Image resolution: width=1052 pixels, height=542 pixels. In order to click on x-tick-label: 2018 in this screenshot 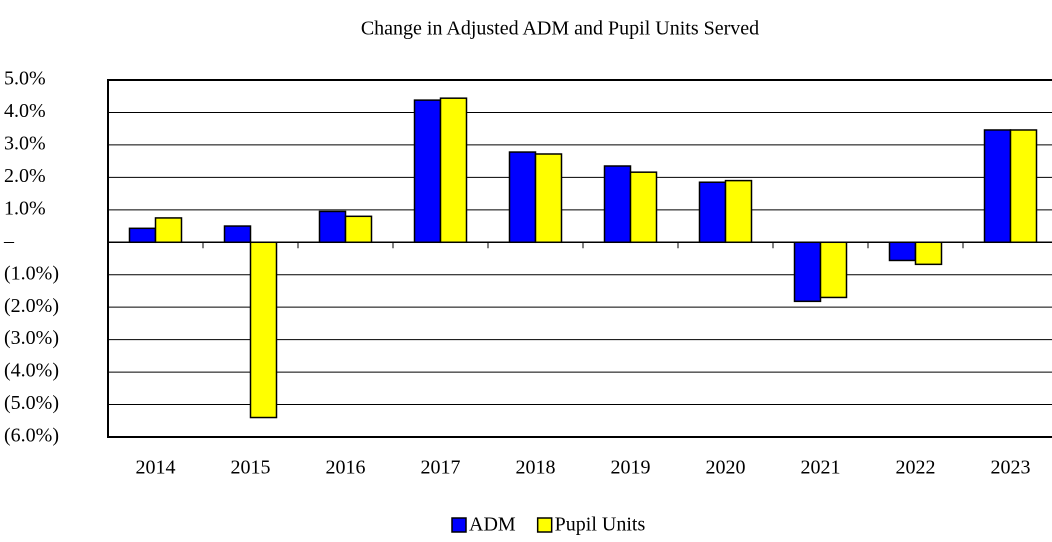, I will do `click(536, 468)`.